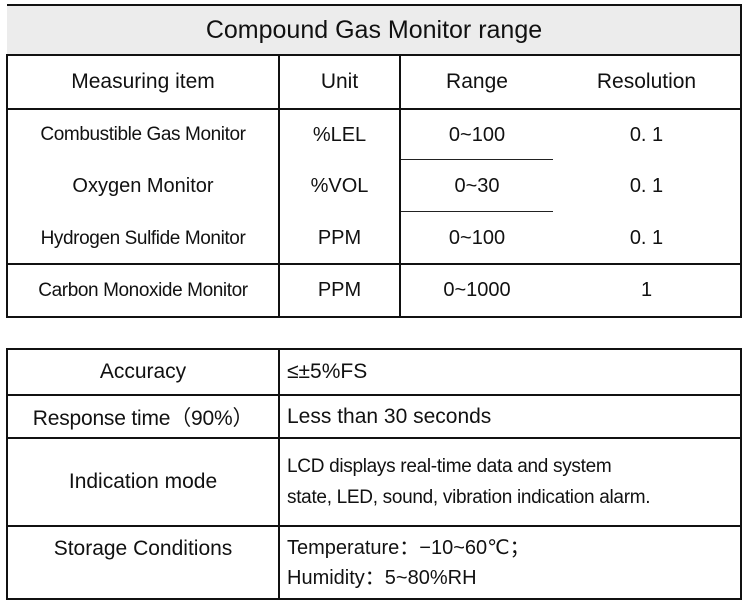 The width and height of the screenshot is (750, 608). Describe the element at coordinates (143, 238) in the screenshot. I see `row-3-item: Hydrogen Sulfide Monitor` at that location.